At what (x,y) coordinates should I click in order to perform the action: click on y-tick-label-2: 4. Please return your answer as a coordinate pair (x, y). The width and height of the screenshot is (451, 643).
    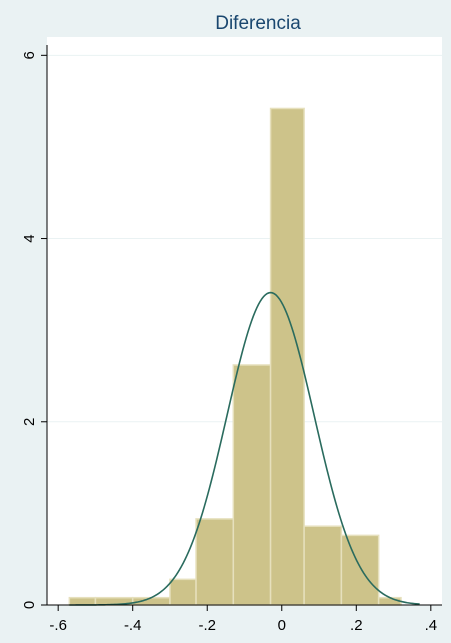
    Looking at the image, I should click on (29, 238).